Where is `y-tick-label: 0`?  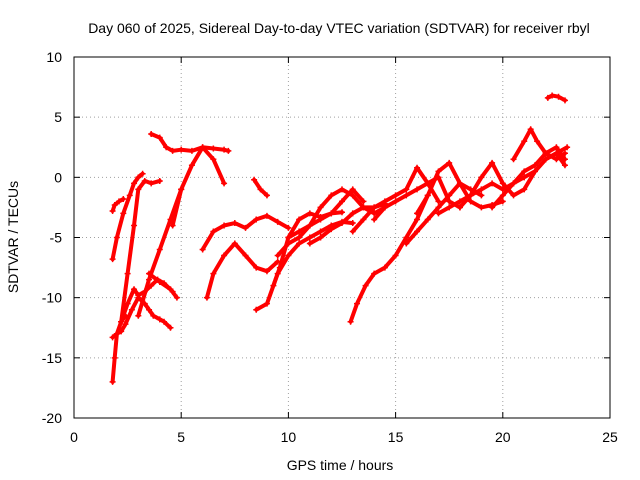
y-tick-label: 0 is located at coordinates (58, 177).